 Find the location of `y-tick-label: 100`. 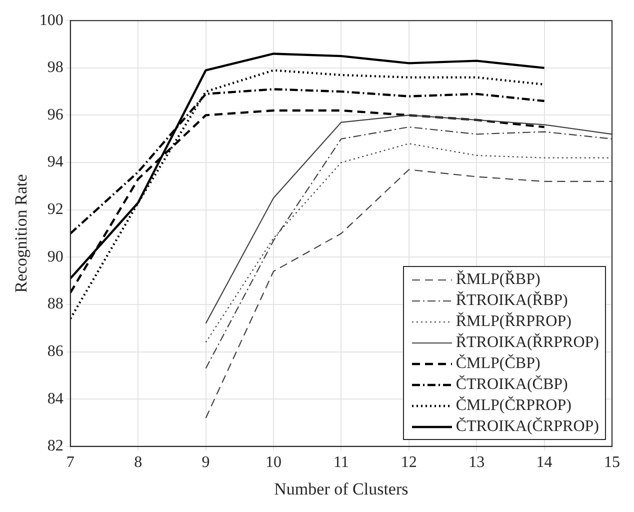

y-tick-label: 100 is located at coordinates (51, 20).